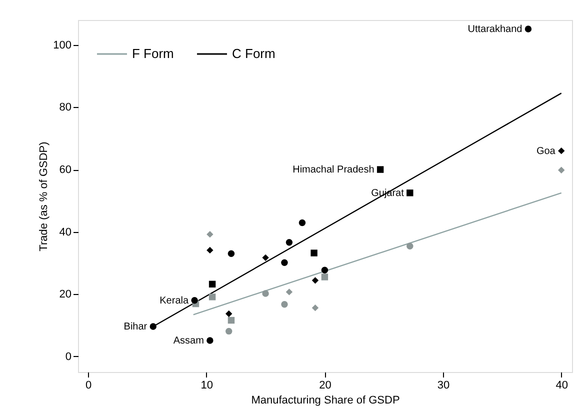 The width and height of the screenshot is (582, 418). What do you see at coordinates (65, 170) in the screenshot?
I see `y-tick-label: 60` at bounding box center [65, 170].